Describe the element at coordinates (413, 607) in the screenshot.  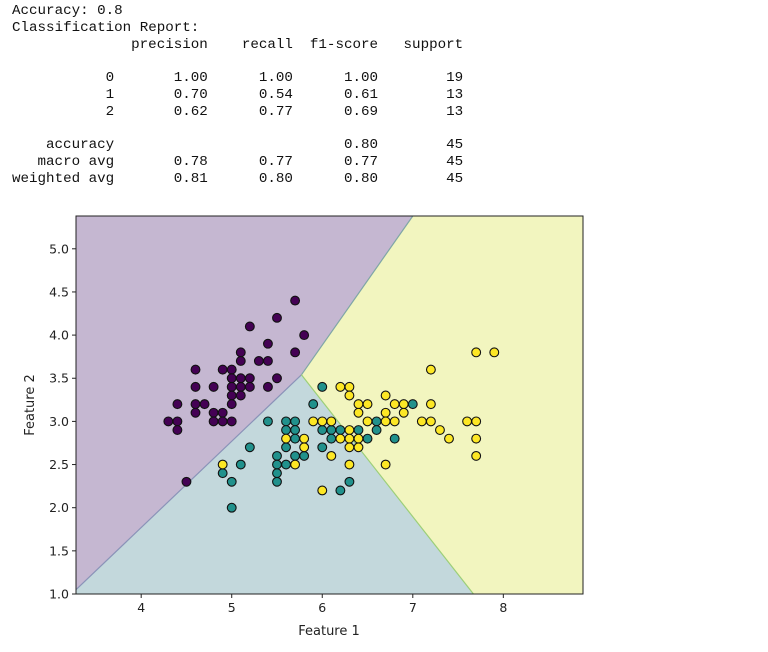
I see `x-tick-label: 7` at that location.